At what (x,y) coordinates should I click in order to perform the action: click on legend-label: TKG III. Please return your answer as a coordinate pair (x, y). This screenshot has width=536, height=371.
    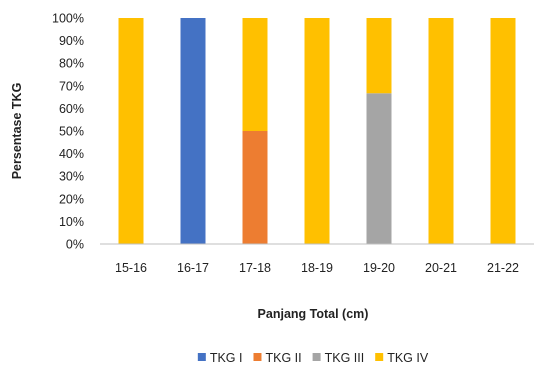
    Looking at the image, I should click on (345, 358).